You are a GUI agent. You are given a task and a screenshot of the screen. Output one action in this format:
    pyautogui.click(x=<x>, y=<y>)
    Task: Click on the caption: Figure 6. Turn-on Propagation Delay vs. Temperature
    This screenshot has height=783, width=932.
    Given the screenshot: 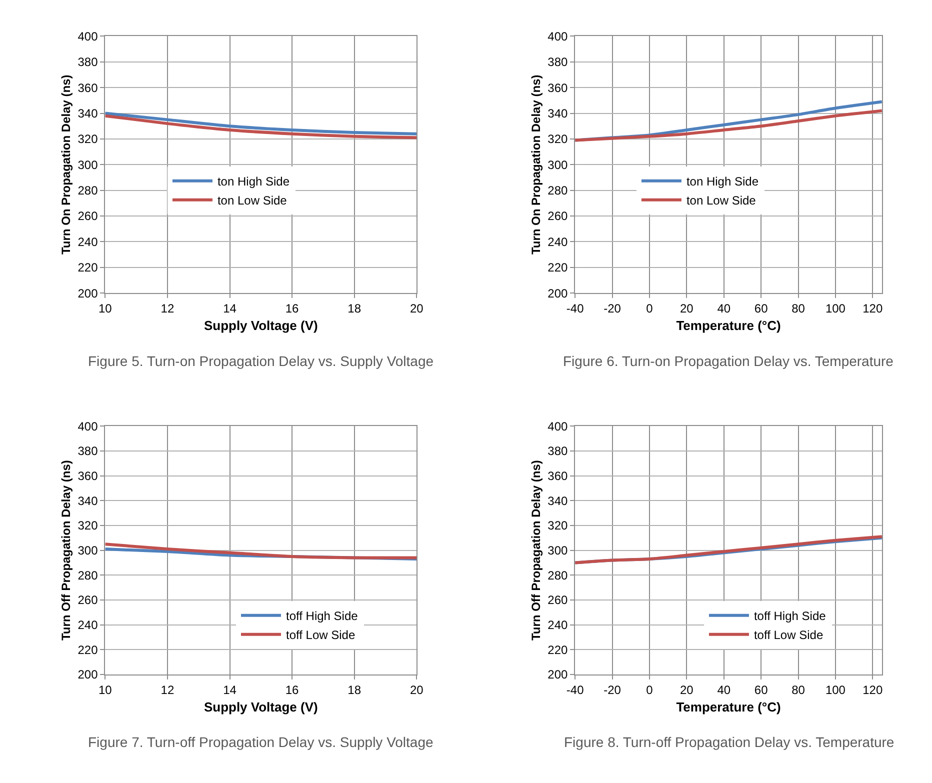 What is the action you would take?
    pyautogui.click(x=728, y=361)
    